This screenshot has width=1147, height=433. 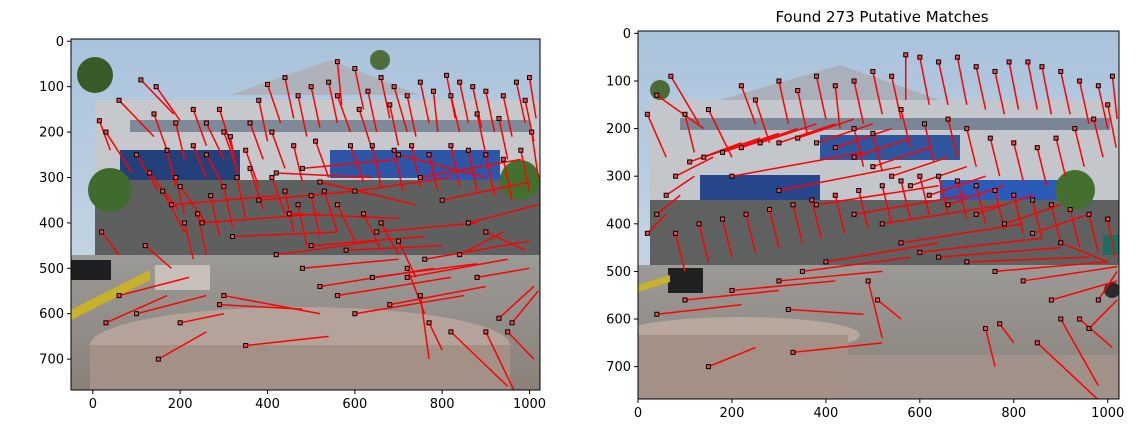 I want to click on right-y-ticks: 0 100 200 300 400 500 600 700, so click(x=622, y=201).